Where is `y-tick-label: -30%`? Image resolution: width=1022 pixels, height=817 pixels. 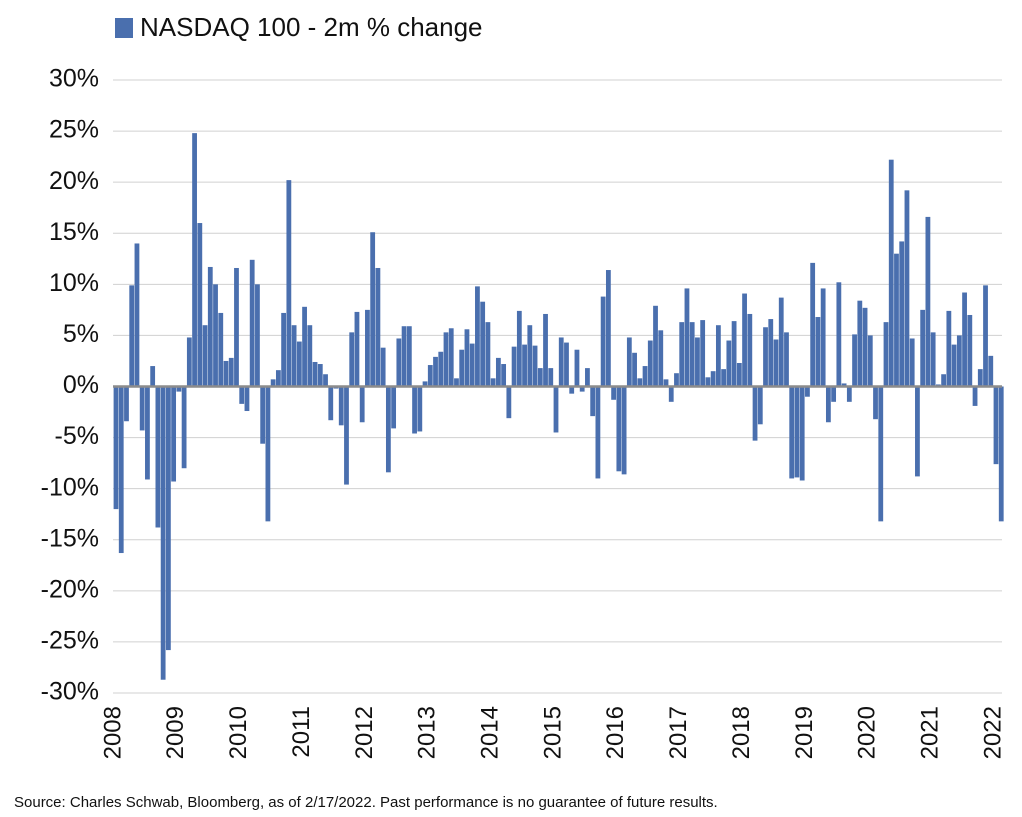
y-tick-label: -30% is located at coordinates (70, 692).